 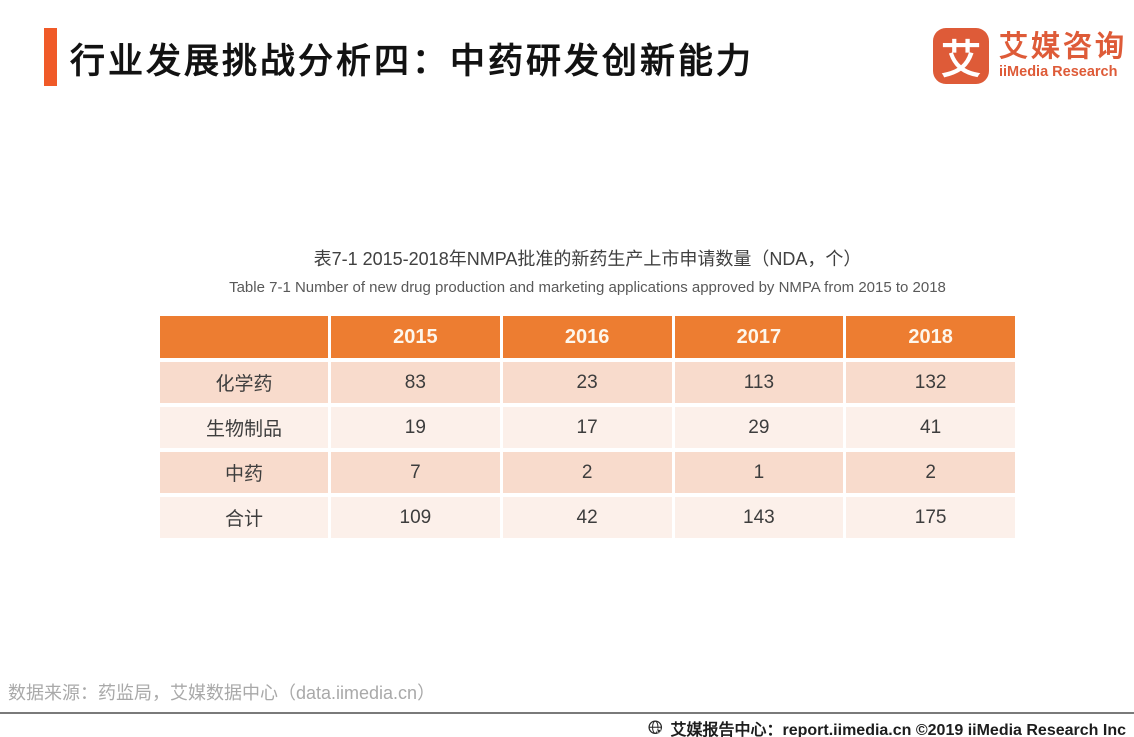 What do you see at coordinates (415, 517) in the screenshot?
I see `table-data-cell: 109` at bounding box center [415, 517].